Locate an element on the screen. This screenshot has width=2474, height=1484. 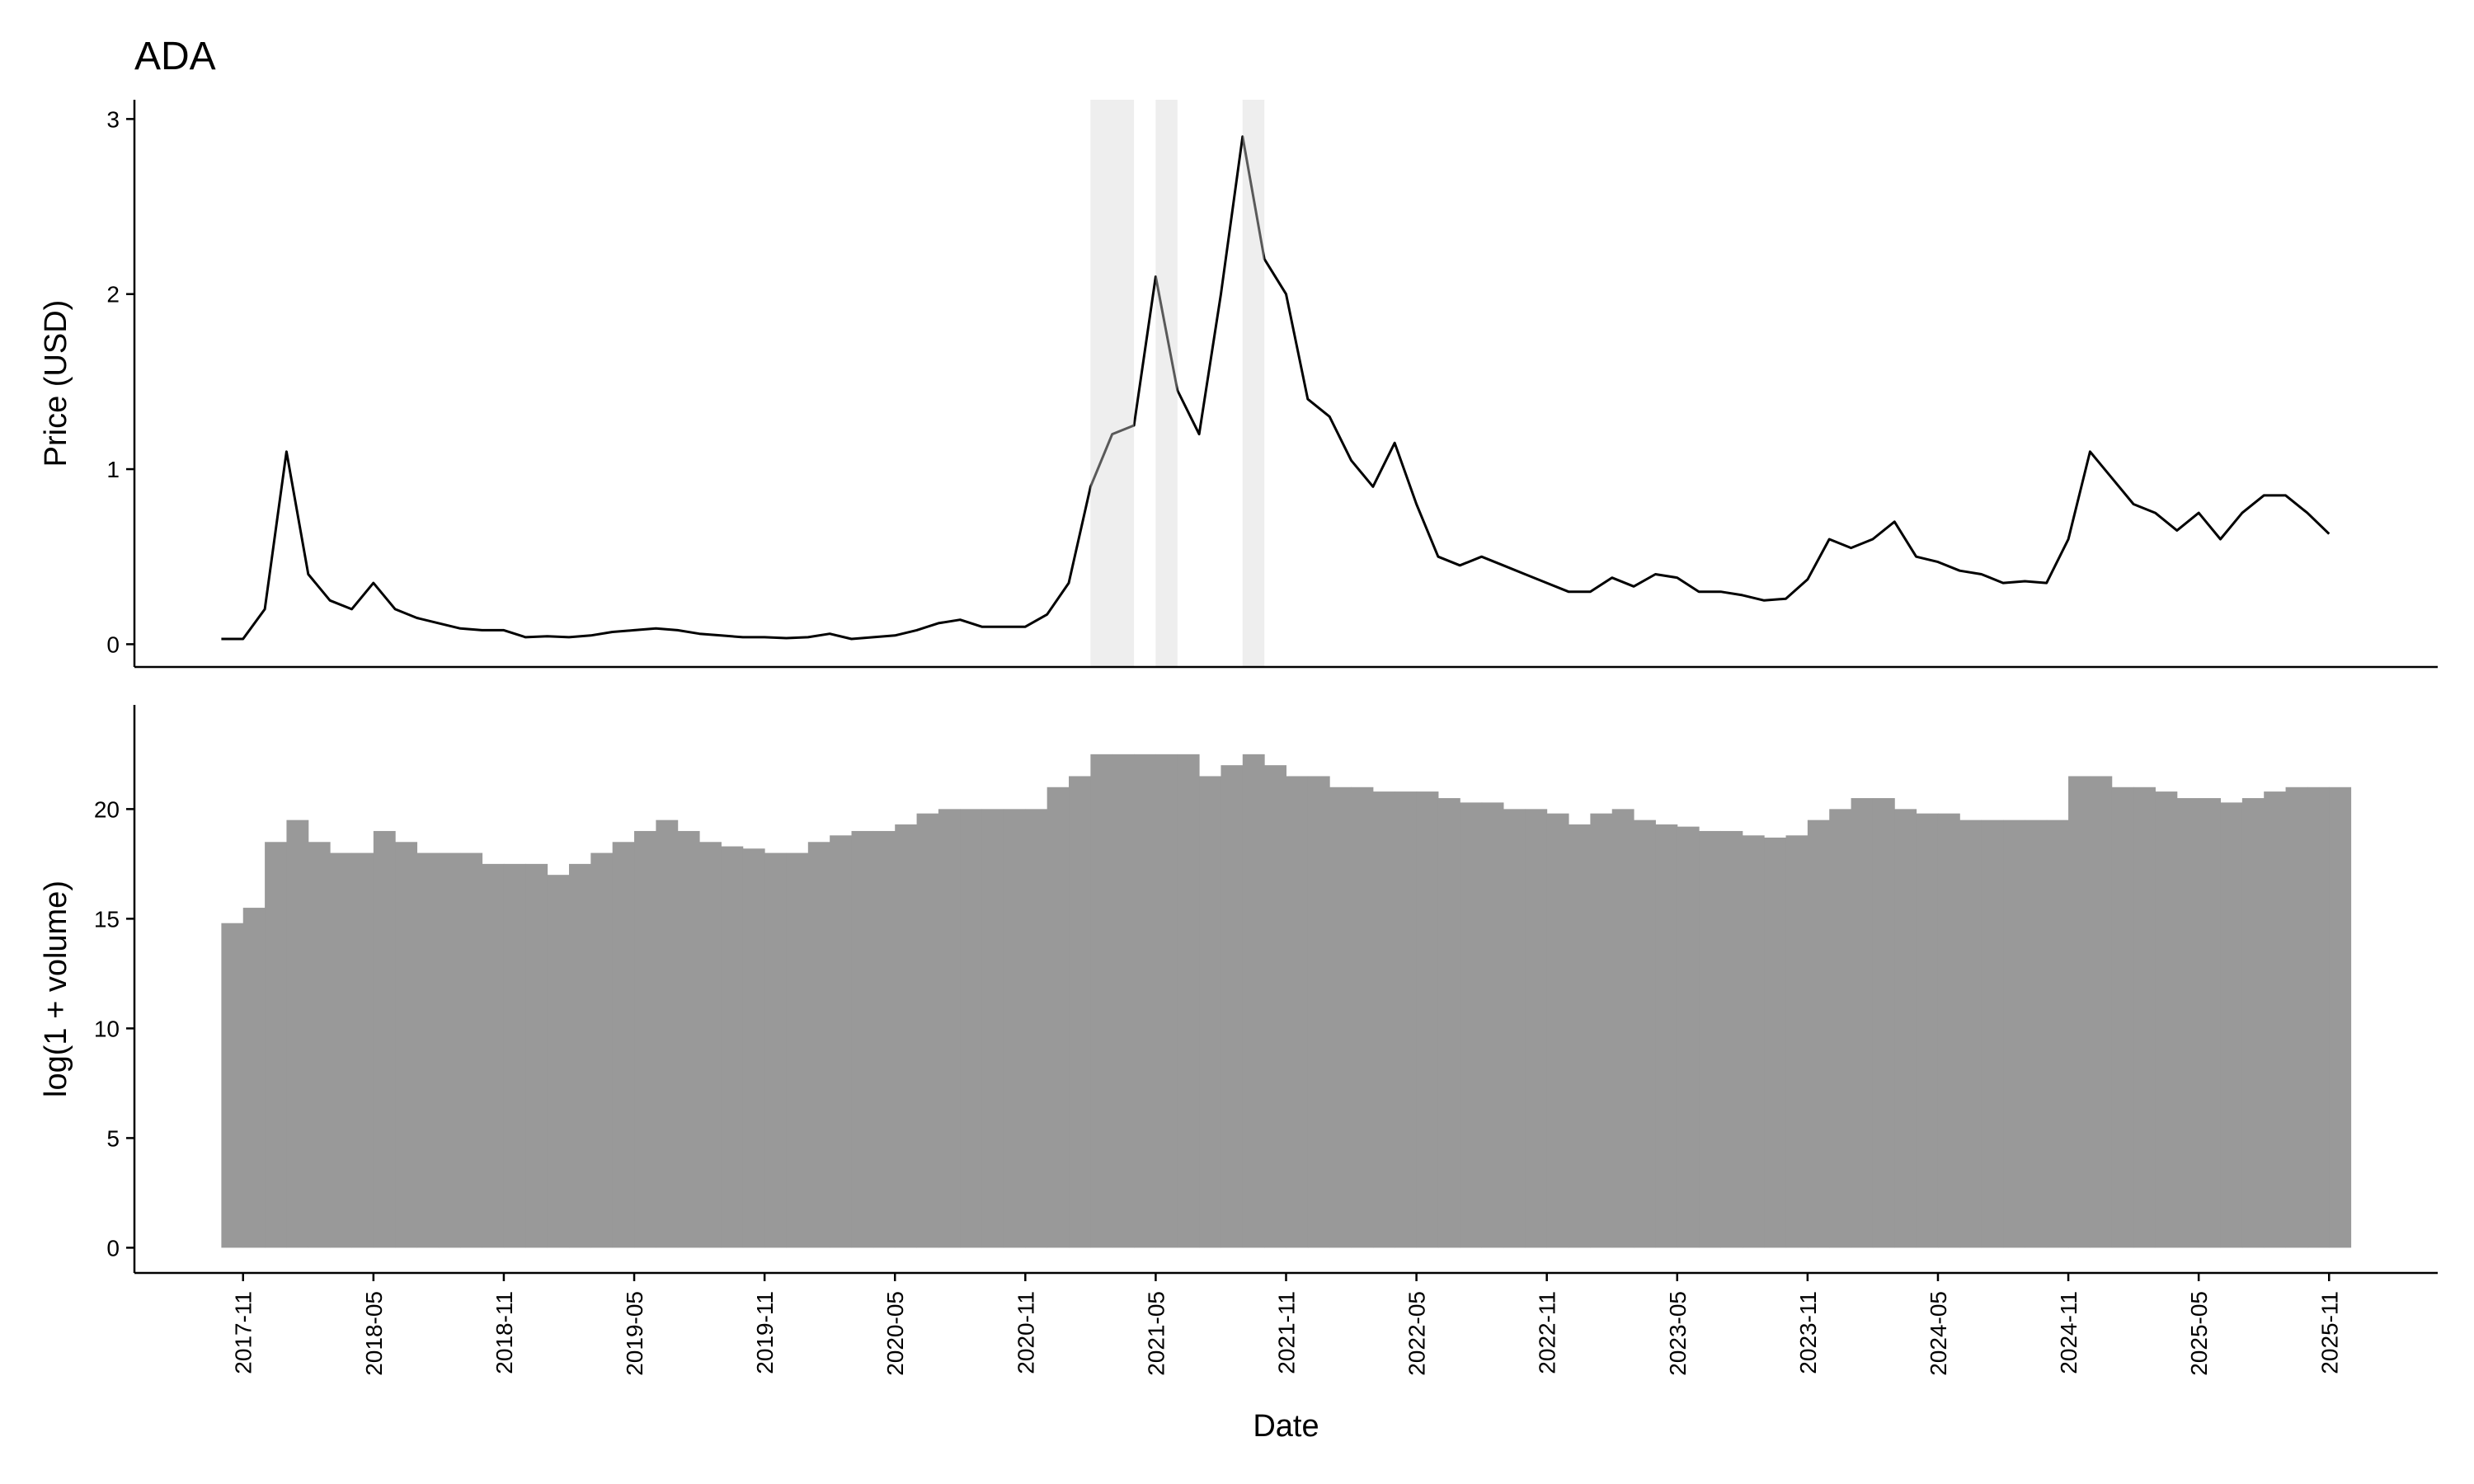
x-tick-label: 2023-11 is located at coordinates (1808, 1332).